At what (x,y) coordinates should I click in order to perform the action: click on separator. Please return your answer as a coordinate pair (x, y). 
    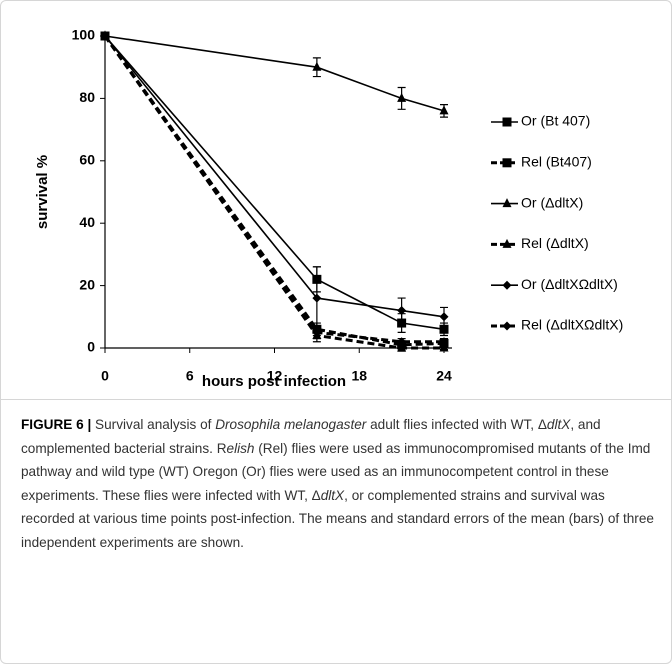
    Looking at the image, I should click on (336, 399).